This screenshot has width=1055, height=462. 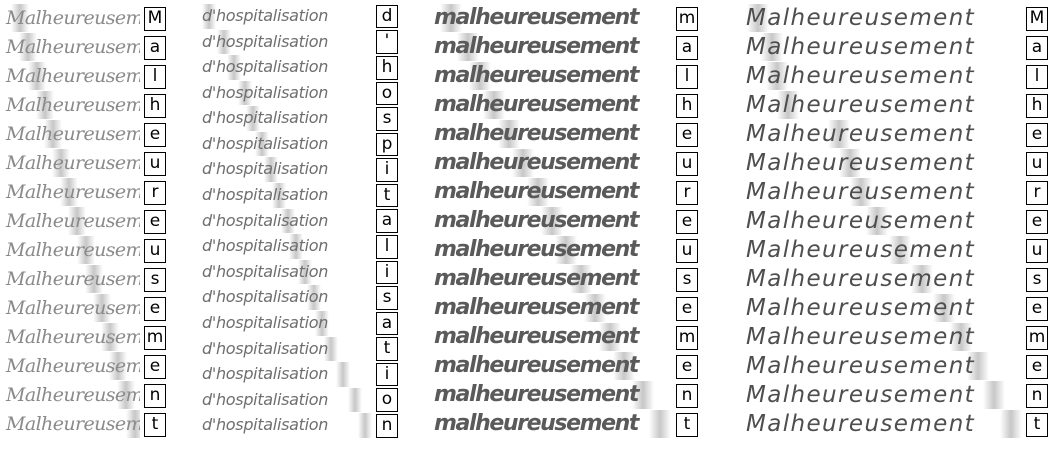 I want to click on predicted-char-box: h, so click(x=387, y=67).